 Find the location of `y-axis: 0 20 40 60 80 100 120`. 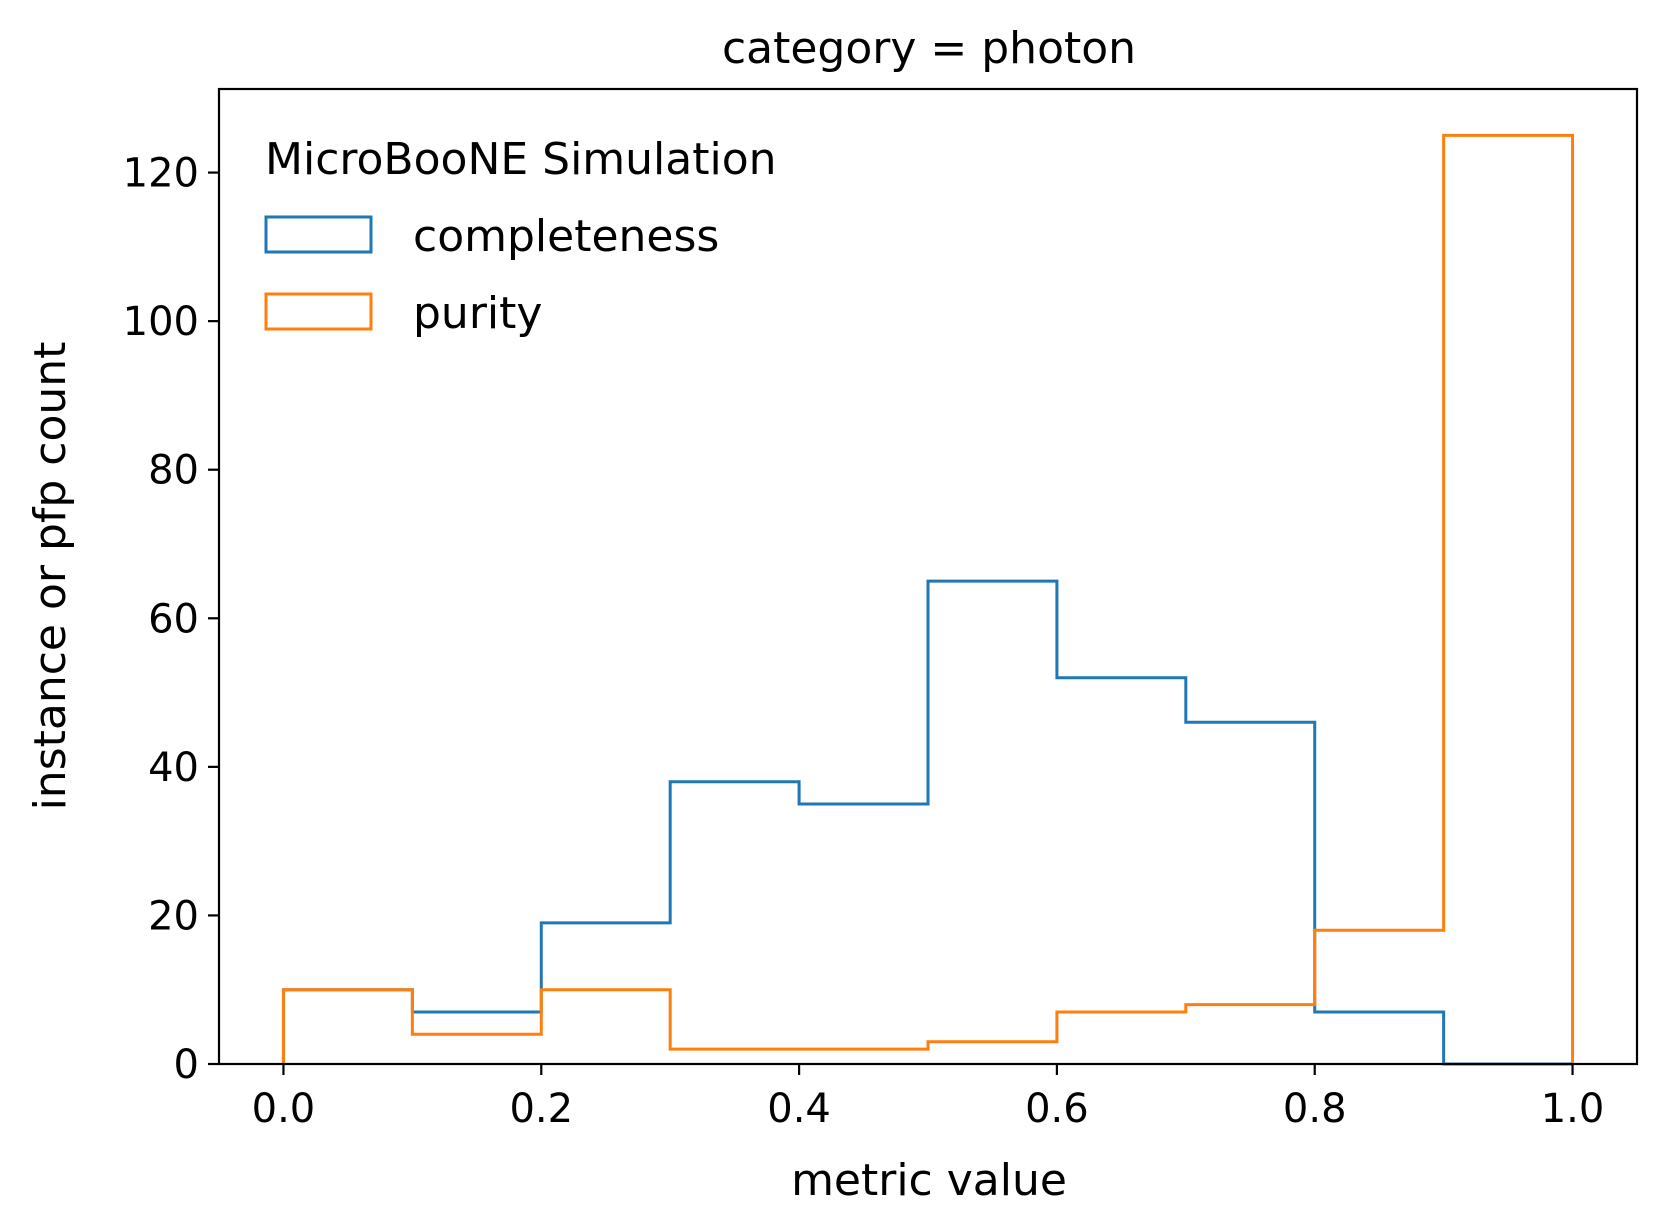

y-axis: 0 20 40 60 80 100 120 is located at coordinates (171, 619).